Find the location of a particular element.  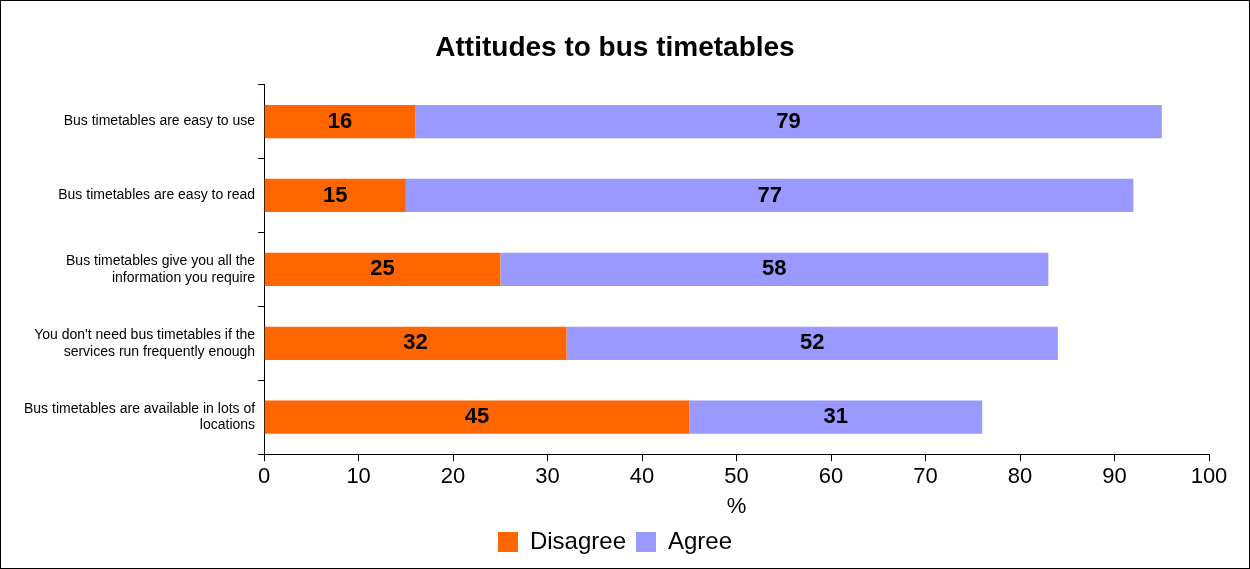

x-tick-label: 0 is located at coordinates (264, 476).